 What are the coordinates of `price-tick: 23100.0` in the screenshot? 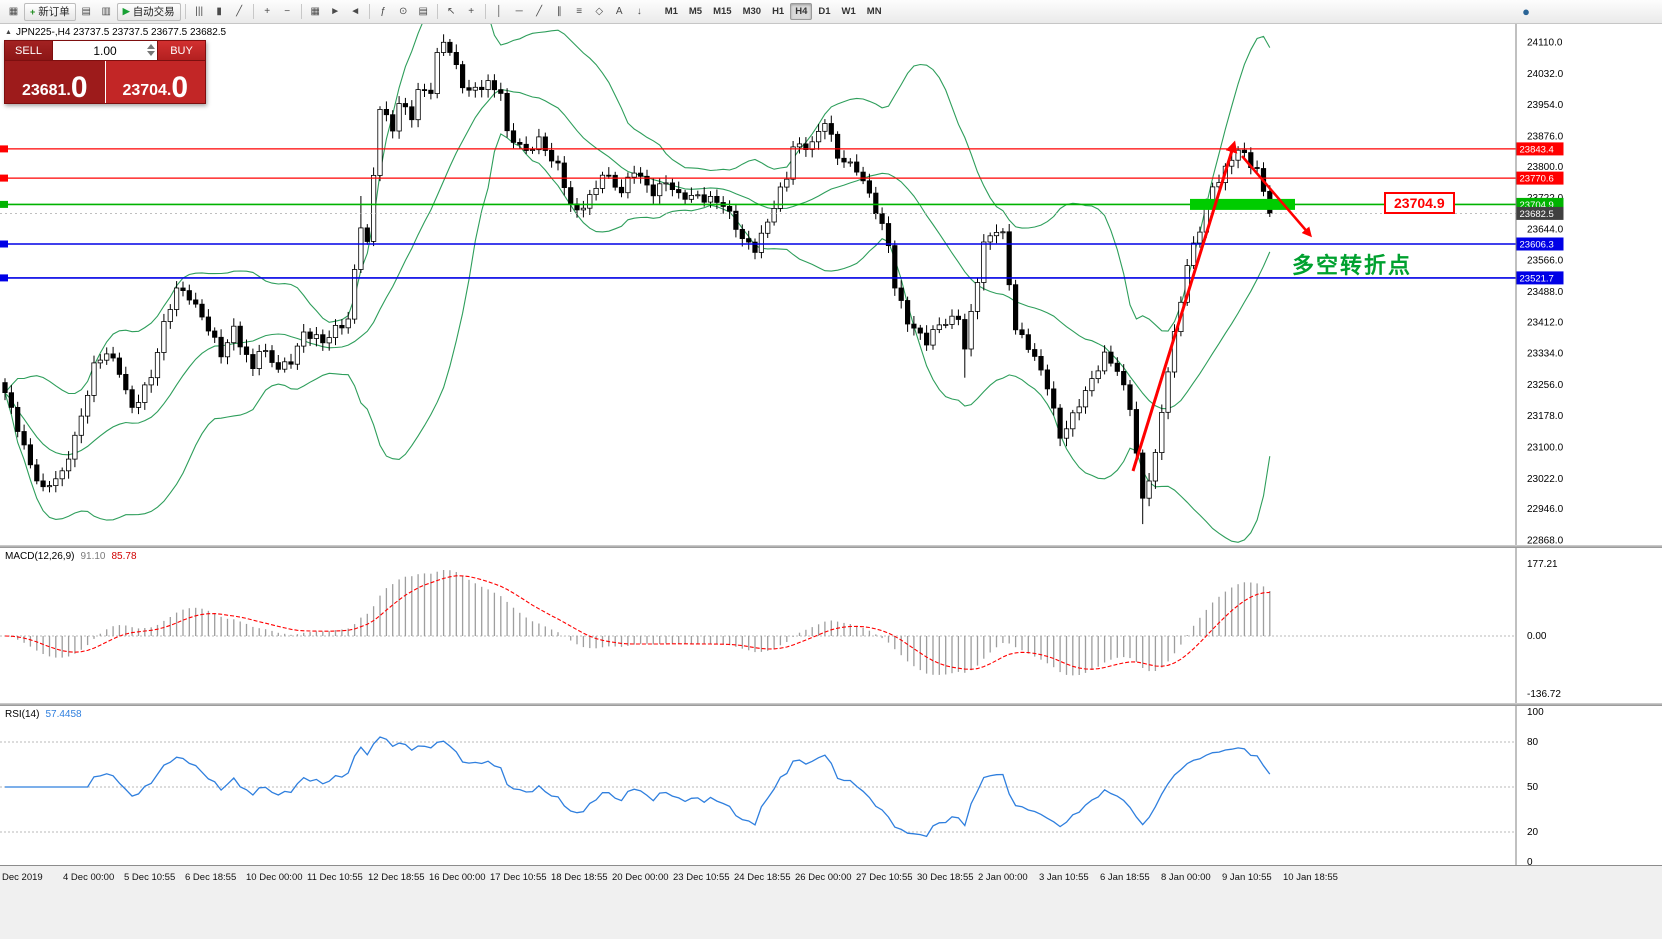 It's located at (1545, 448).